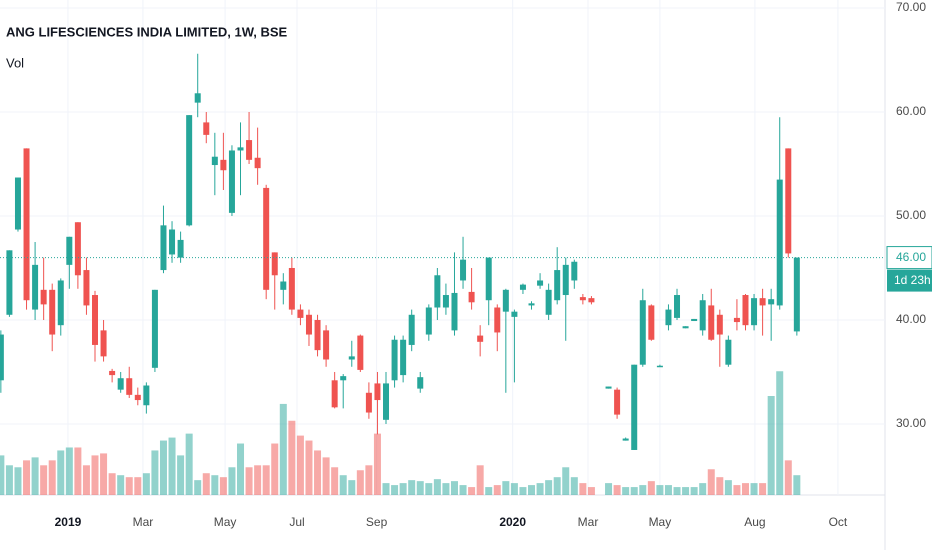 The image size is (932, 550). Describe the element at coordinates (909, 258) in the screenshot. I see `last-price-box` at that location.